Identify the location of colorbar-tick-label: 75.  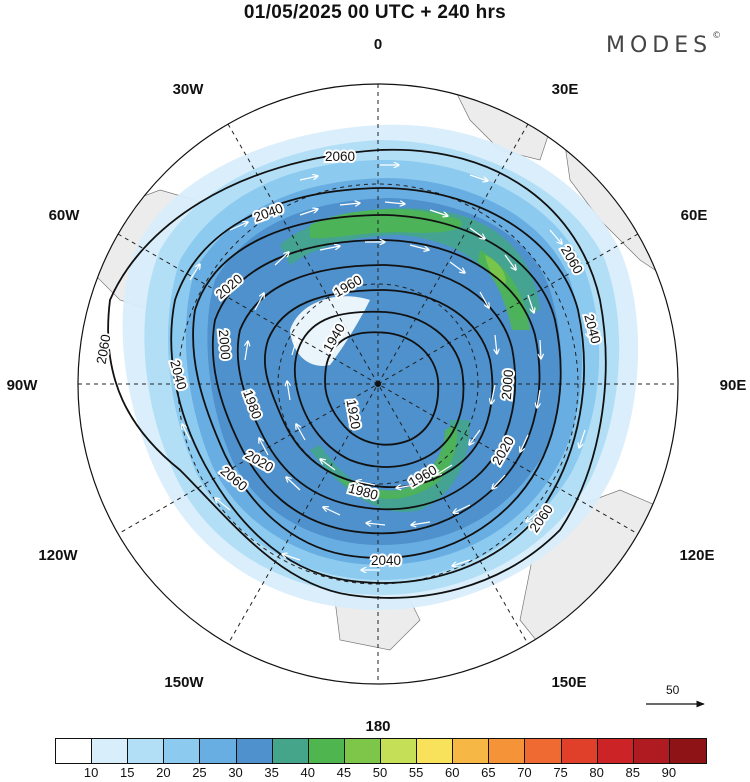
(560, 772).